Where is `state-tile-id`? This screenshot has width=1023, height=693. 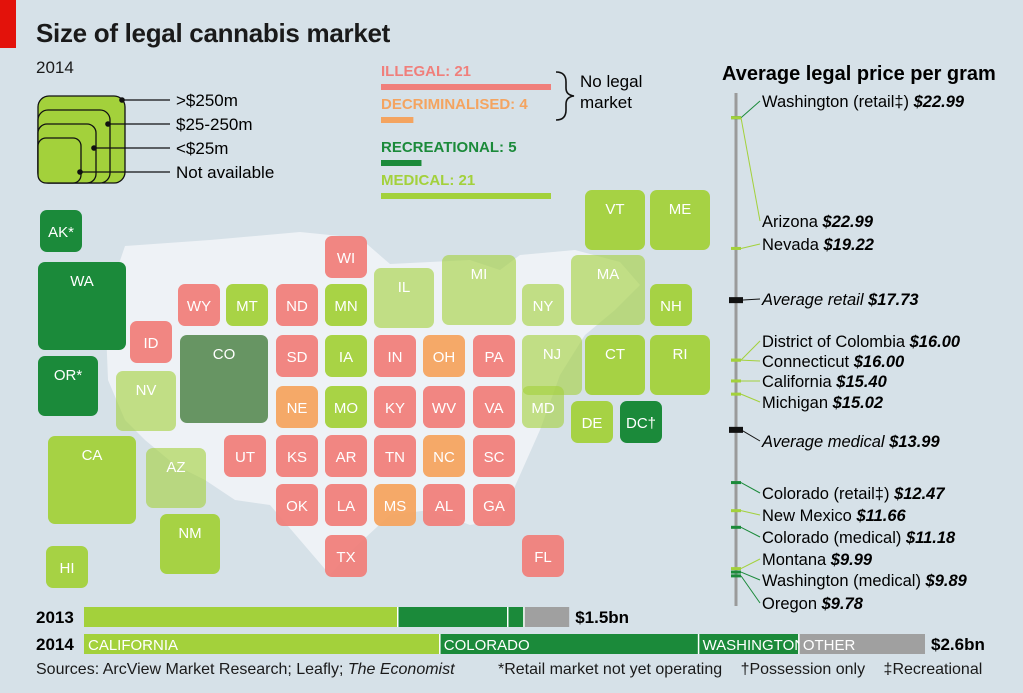
state-tile-id is located at coordinates (151, 342).